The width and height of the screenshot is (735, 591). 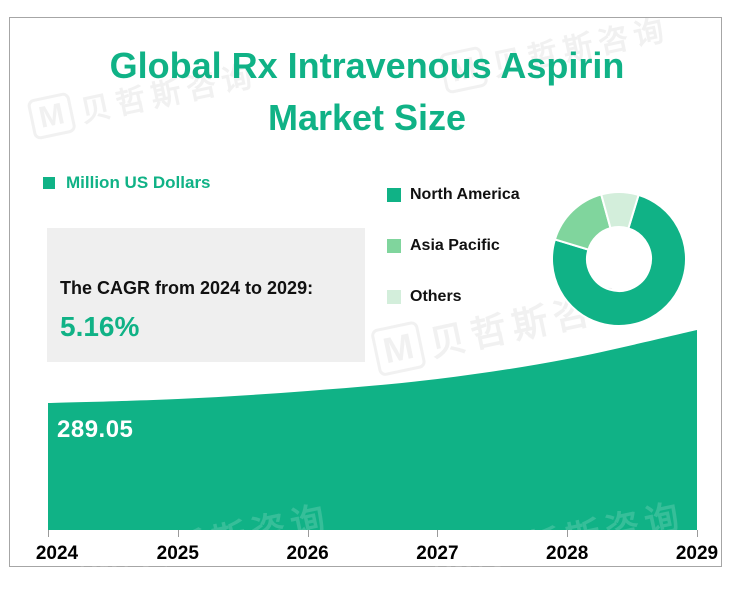 I want to click on x-axis-label-2024: 2024, so click(x=57, y=553).